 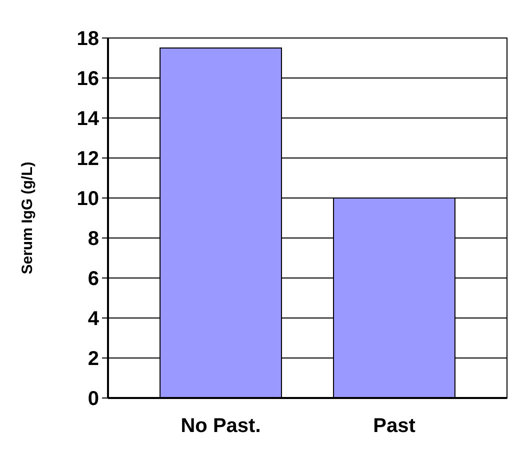 I want to click on y-tick-label: 8, so click(x=93, y=239).